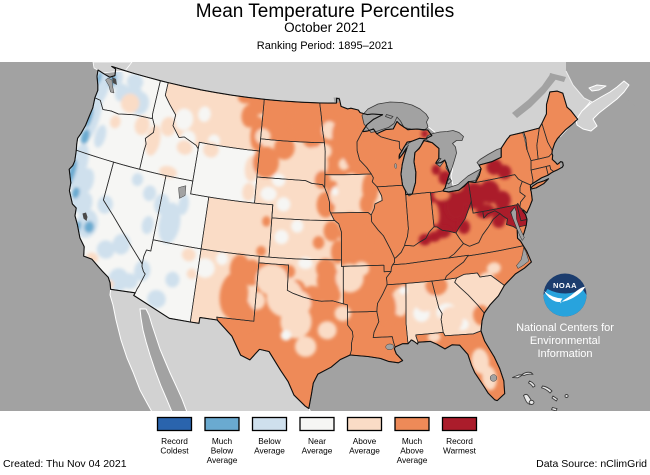  What do you see at coordinates (565, 285) in the screenshot?
I see `svg-text: NOAA` at bounding box center [565, 285].